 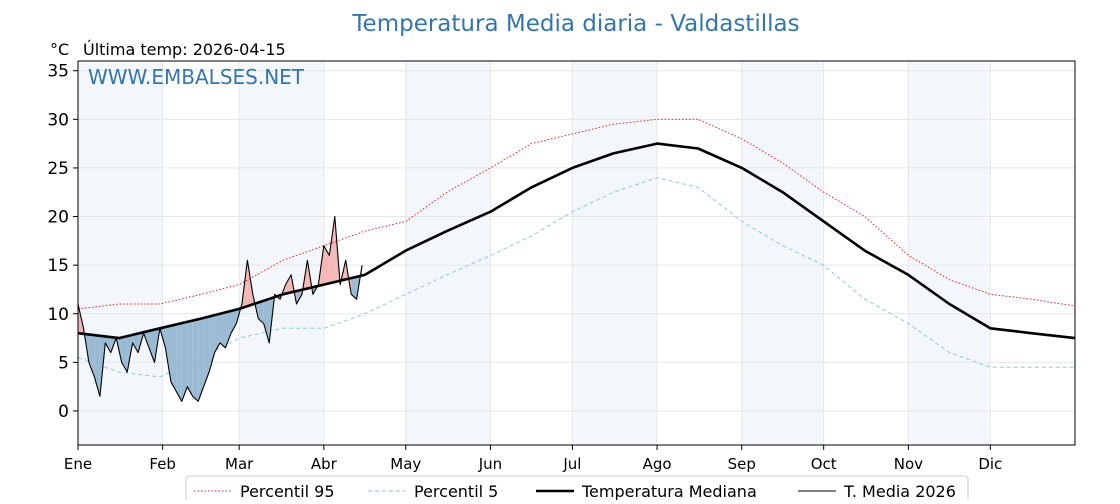 I want to click on x-tick-label-jul: Jul, so click(x=571, y=464).